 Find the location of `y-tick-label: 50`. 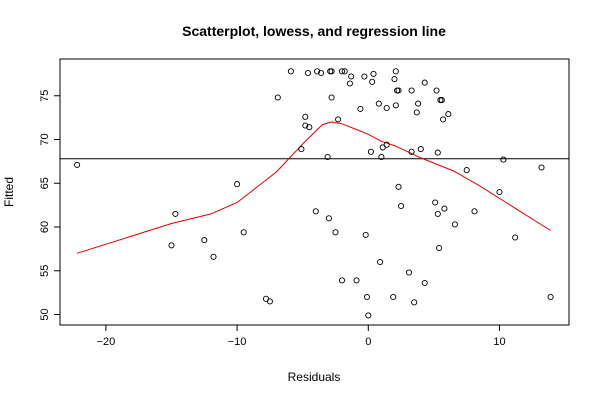

y-tick-label: 50 is located at coordinates (45, 314).